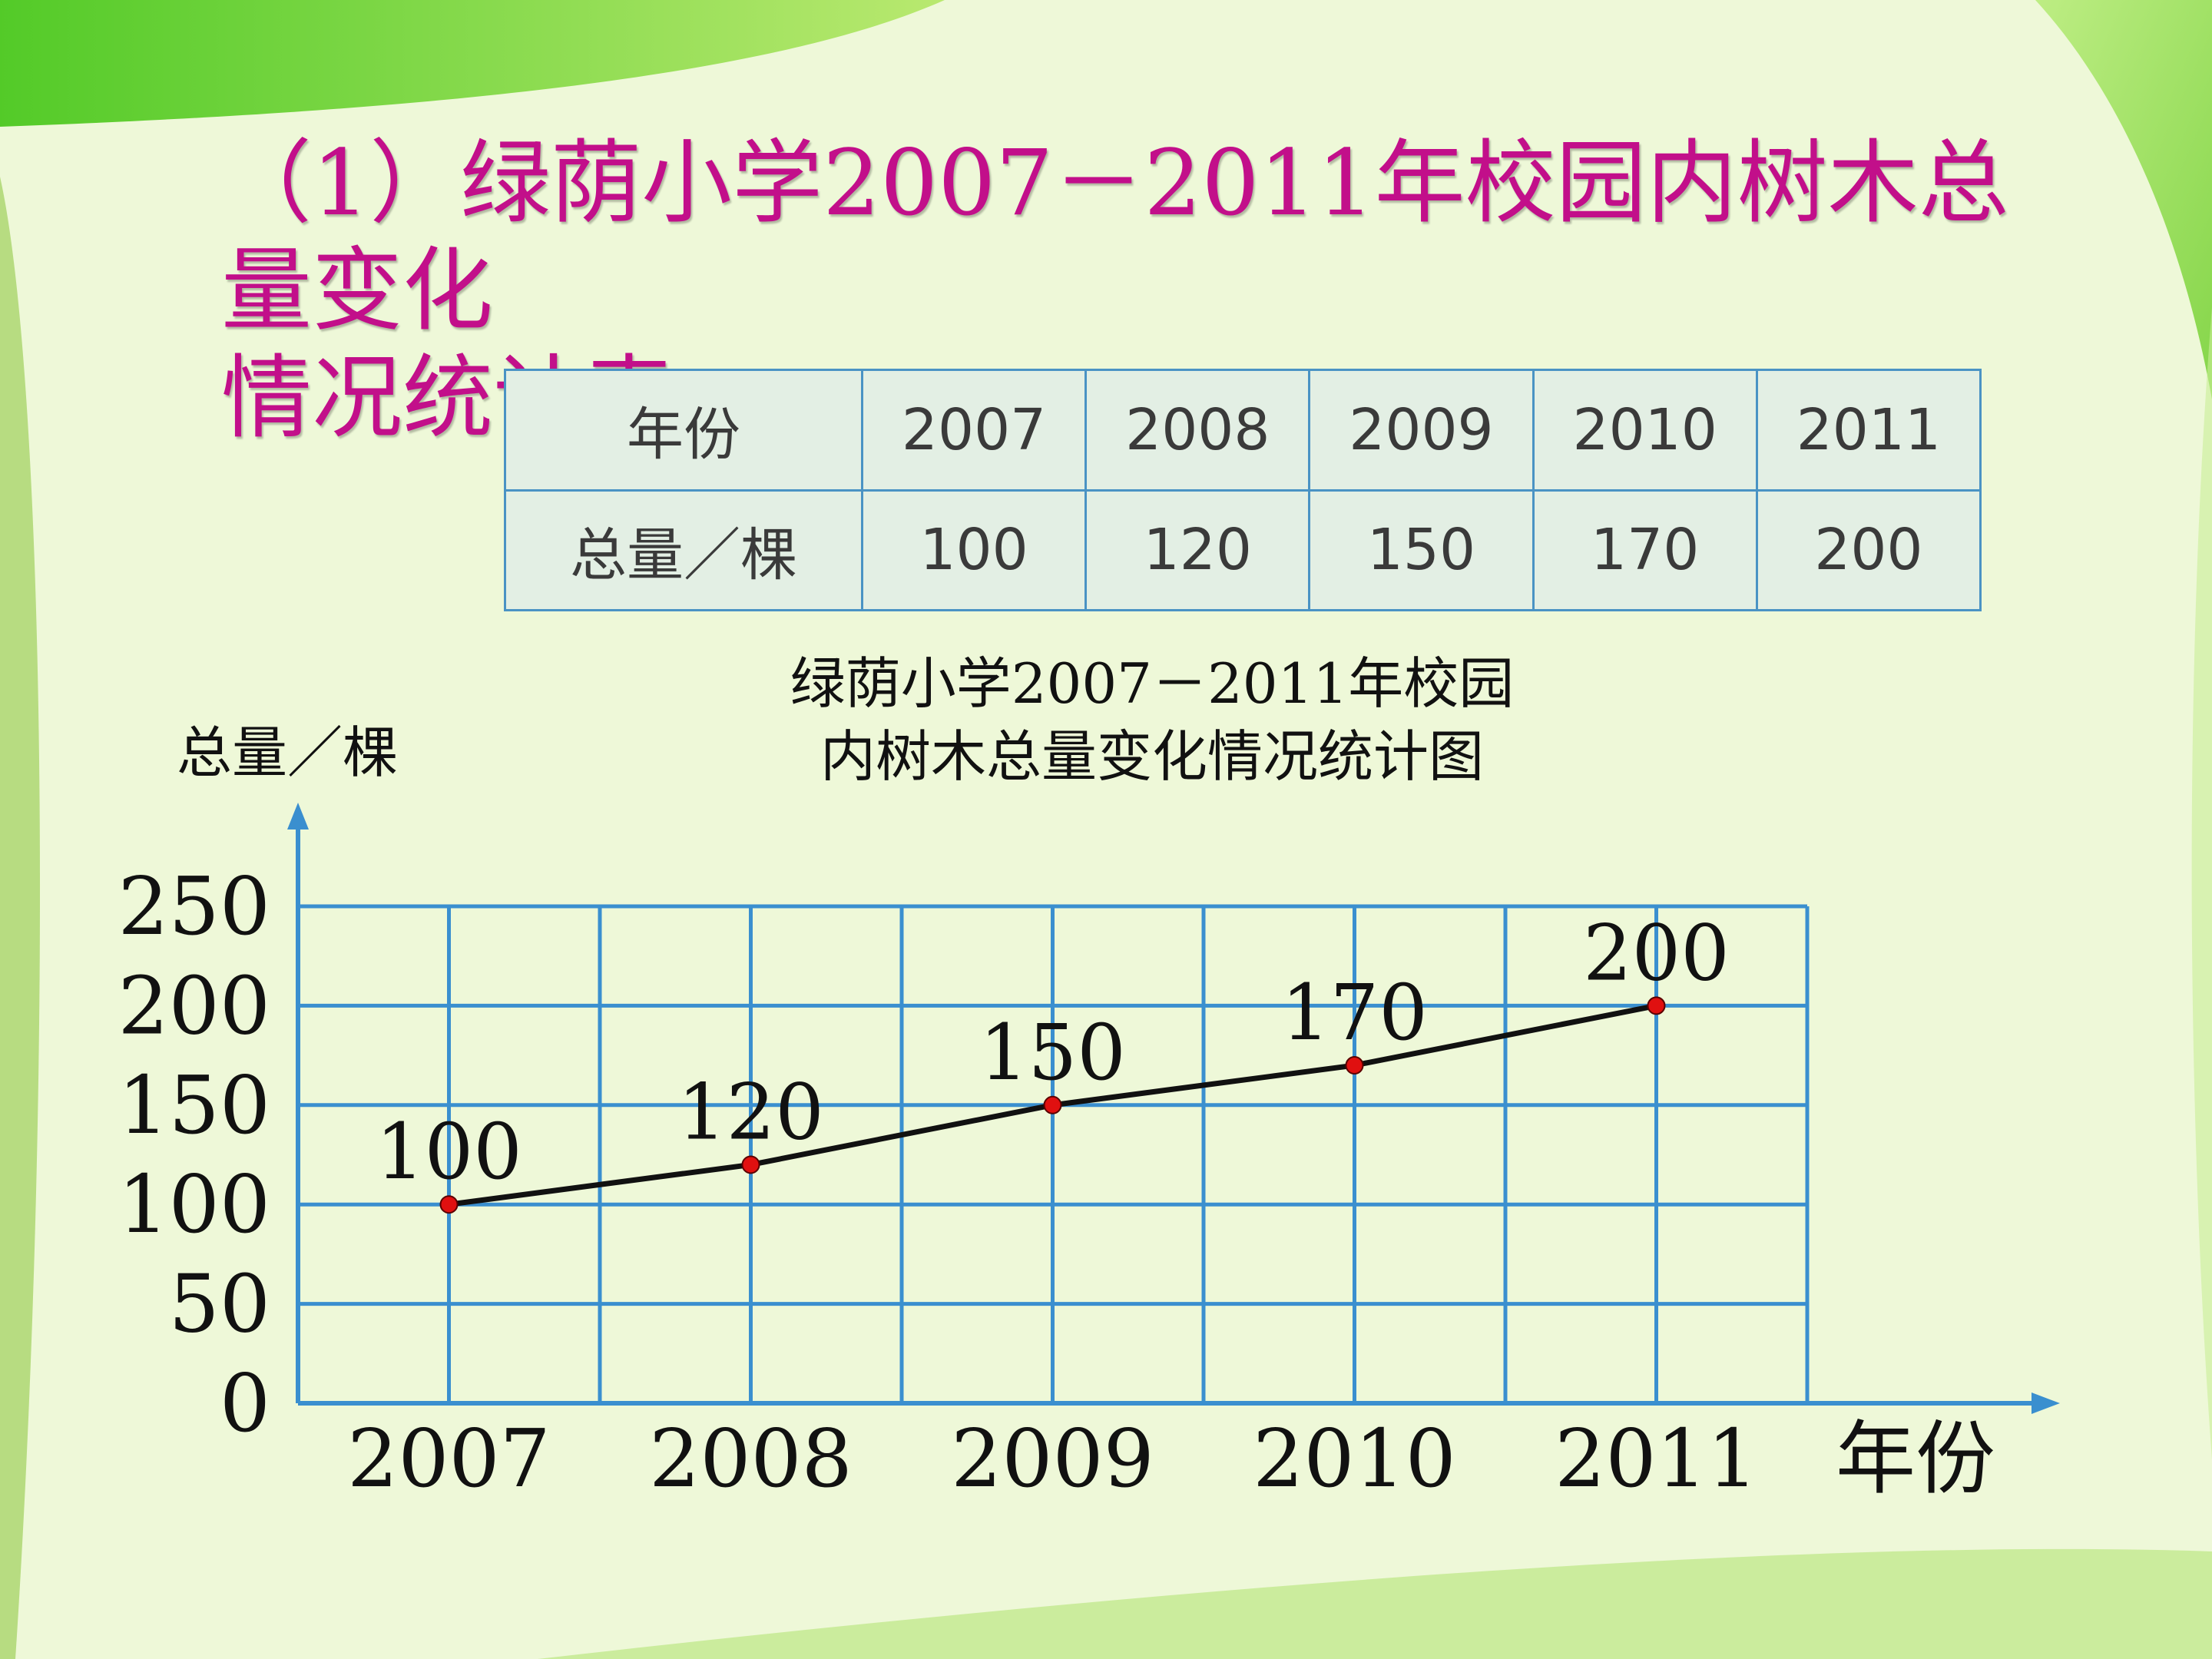  I want to click on y-tick-label: 100, so click(194, 1204).